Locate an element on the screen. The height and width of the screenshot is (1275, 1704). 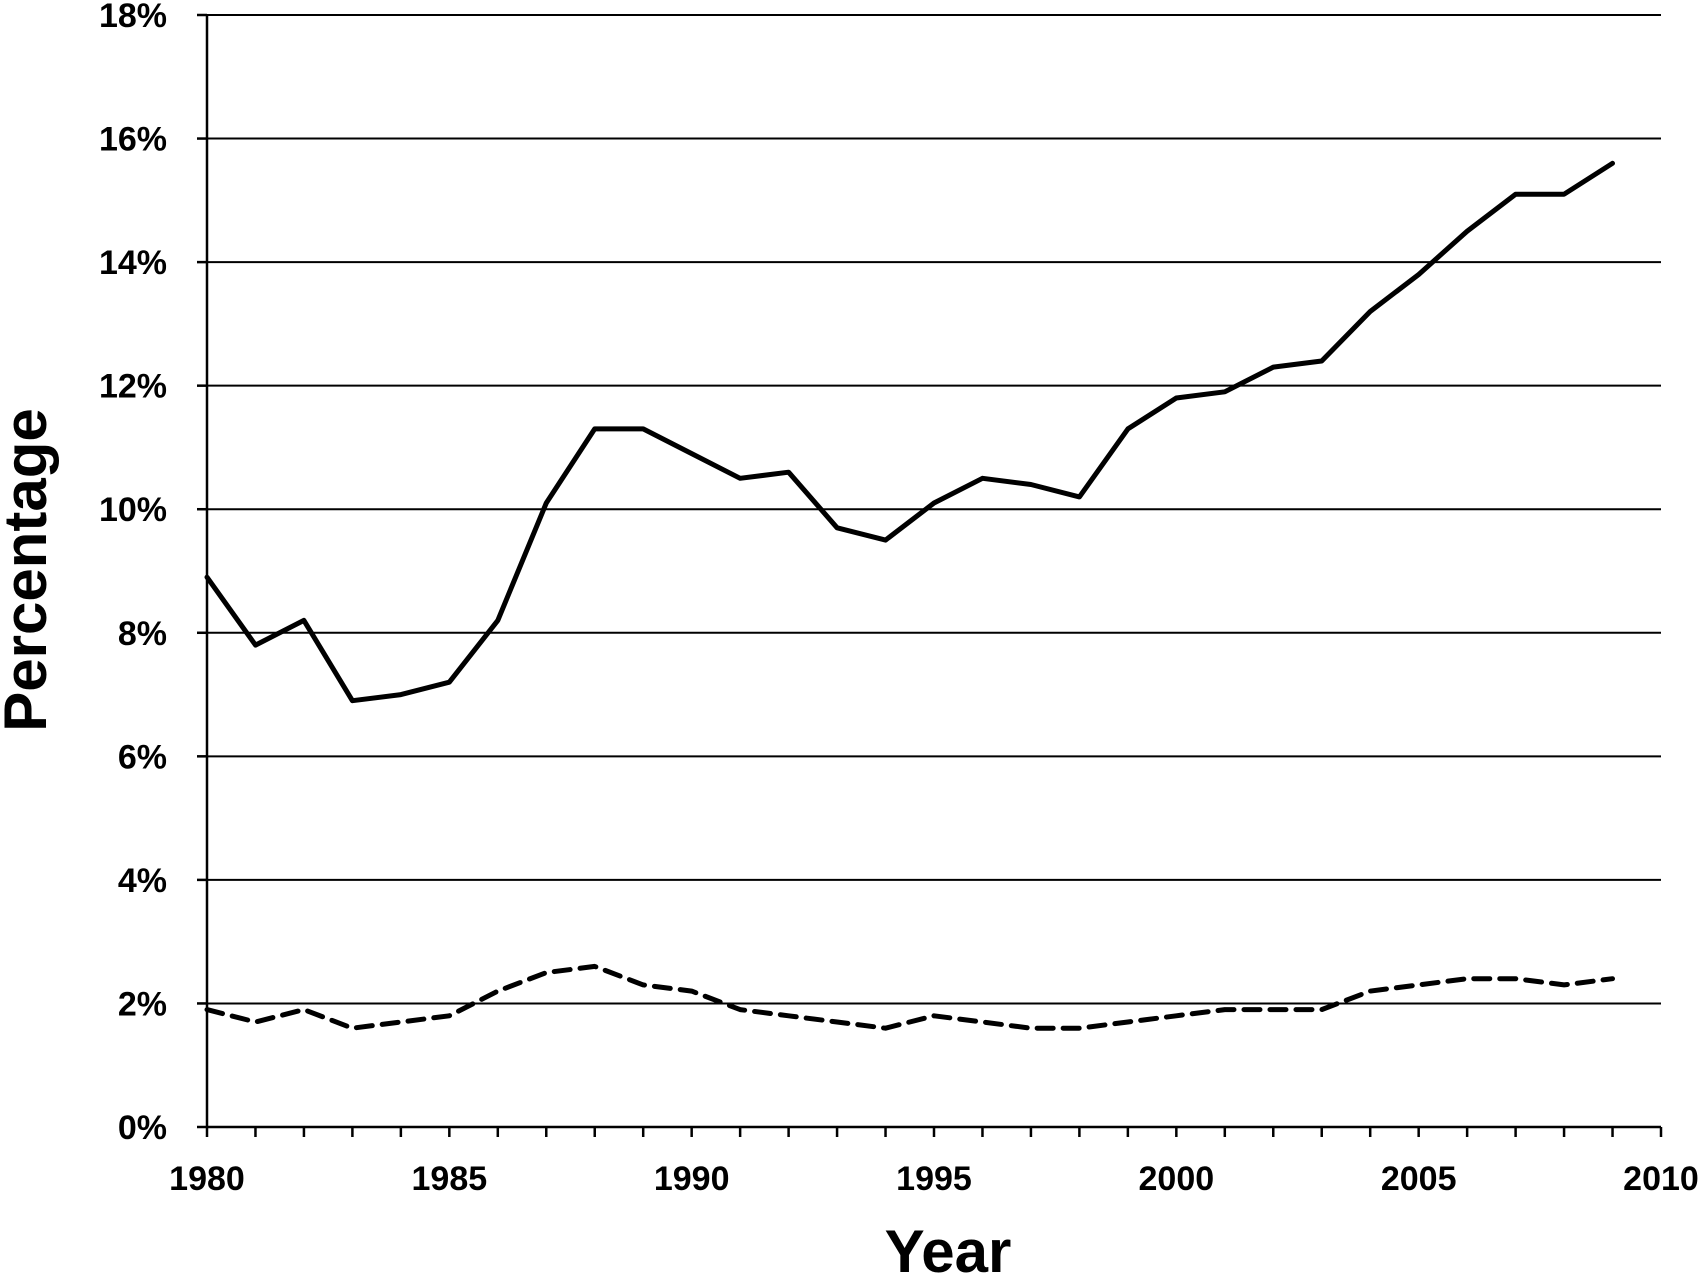
x-tick-labels: 1980 1985 1990 1995 2000 2005 2010 is located at coordinates (934, 1179).